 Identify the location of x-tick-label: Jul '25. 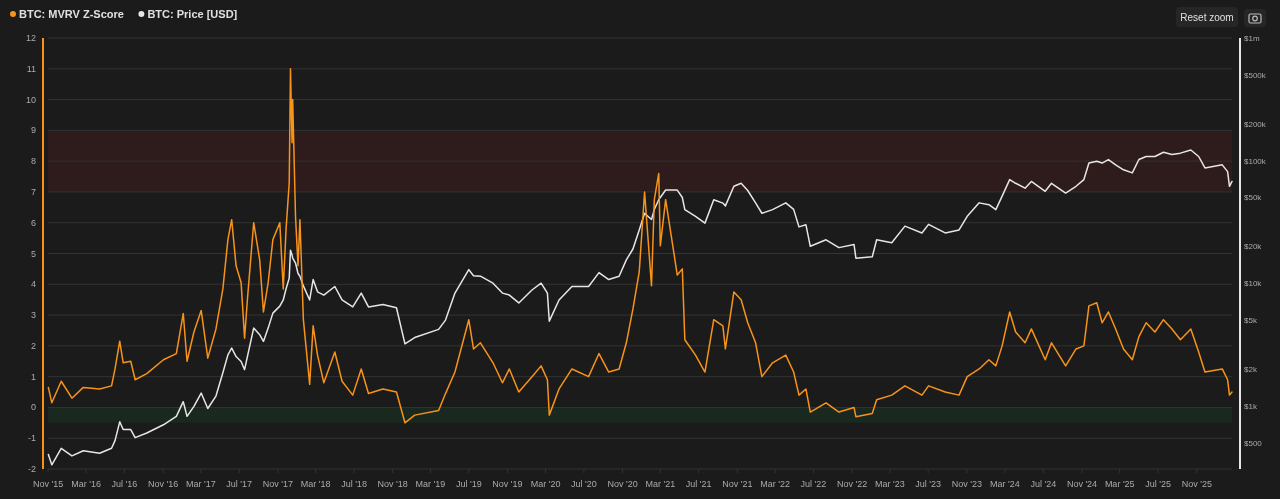
(1158, 484).